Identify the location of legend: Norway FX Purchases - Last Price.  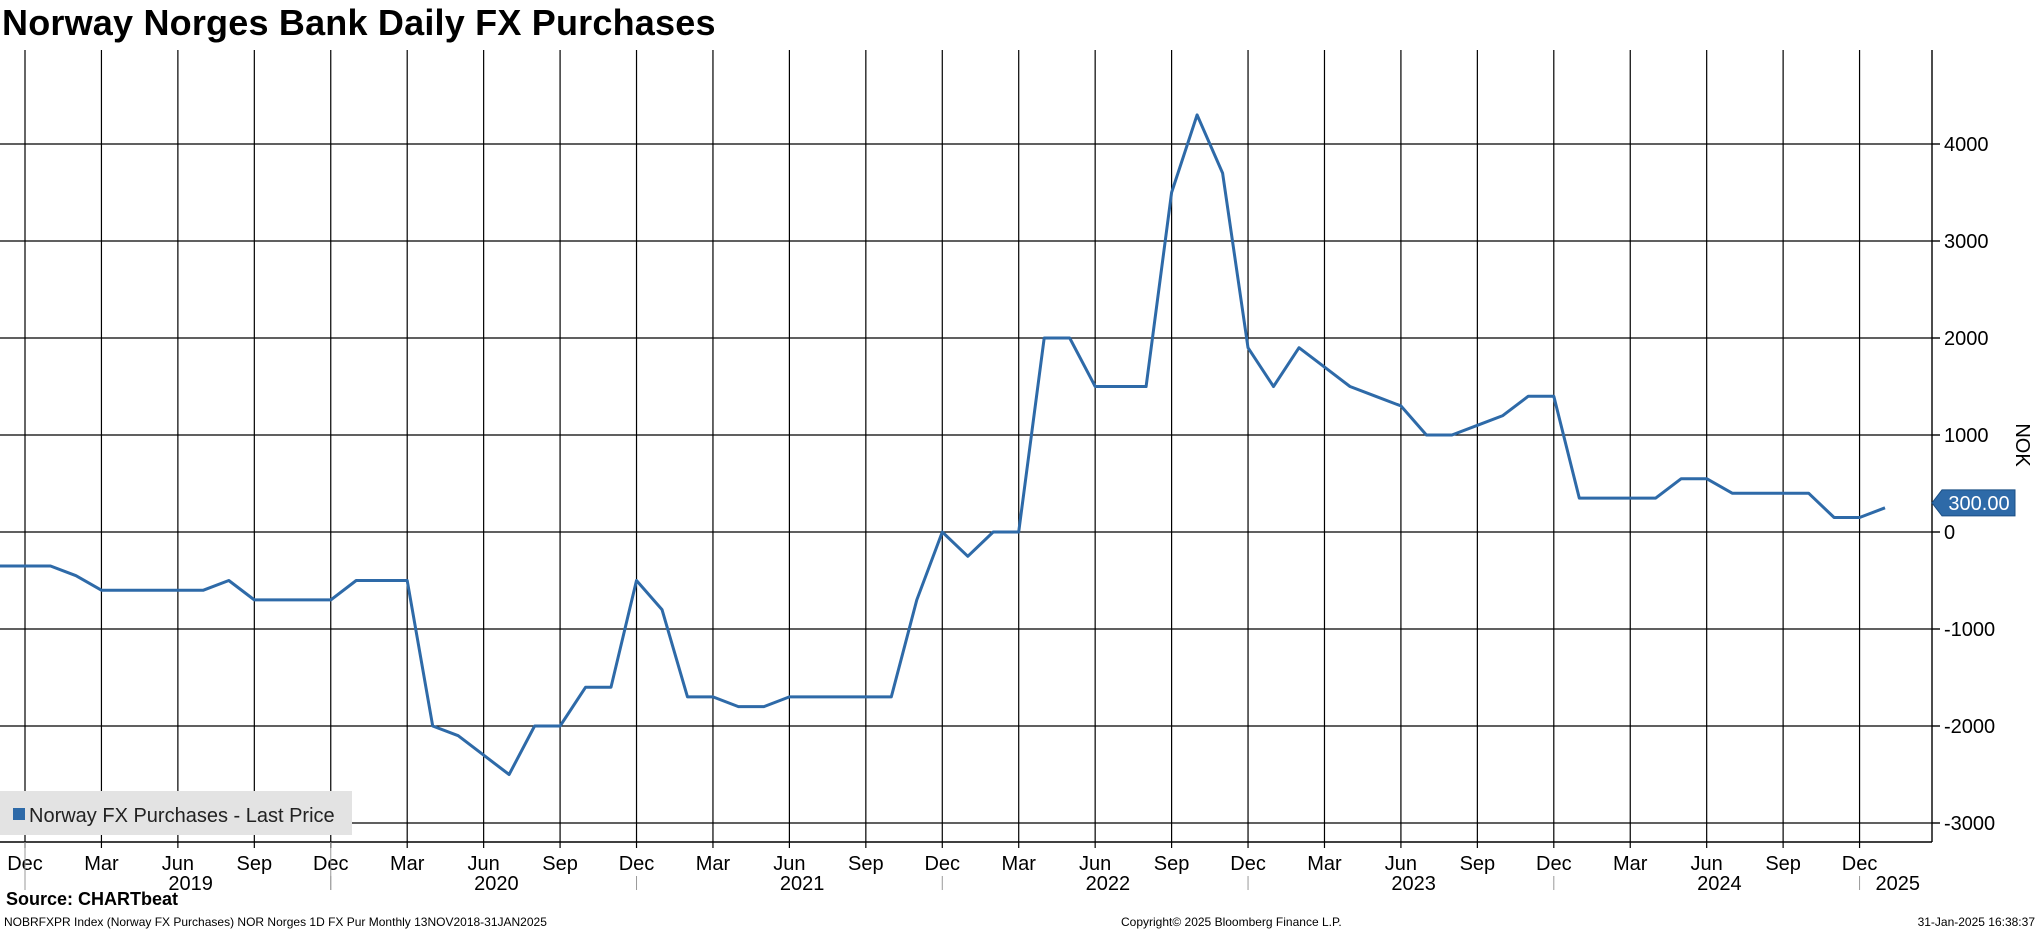
(176, 813).